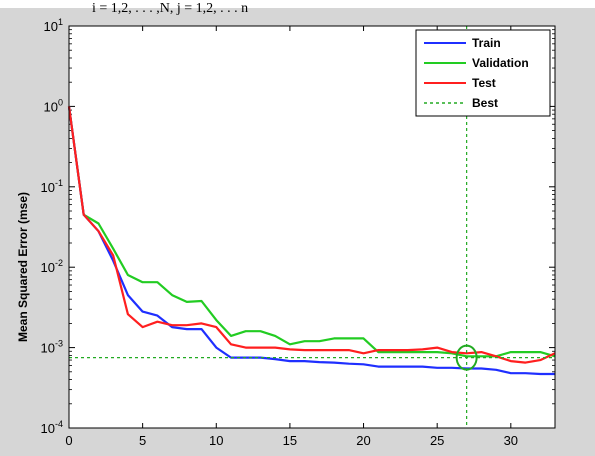 This screenshot has height=456, width=595. Describe the element at coordinates (216, 440) in the screenshot. I see `x-tick-label: 10` at that location.